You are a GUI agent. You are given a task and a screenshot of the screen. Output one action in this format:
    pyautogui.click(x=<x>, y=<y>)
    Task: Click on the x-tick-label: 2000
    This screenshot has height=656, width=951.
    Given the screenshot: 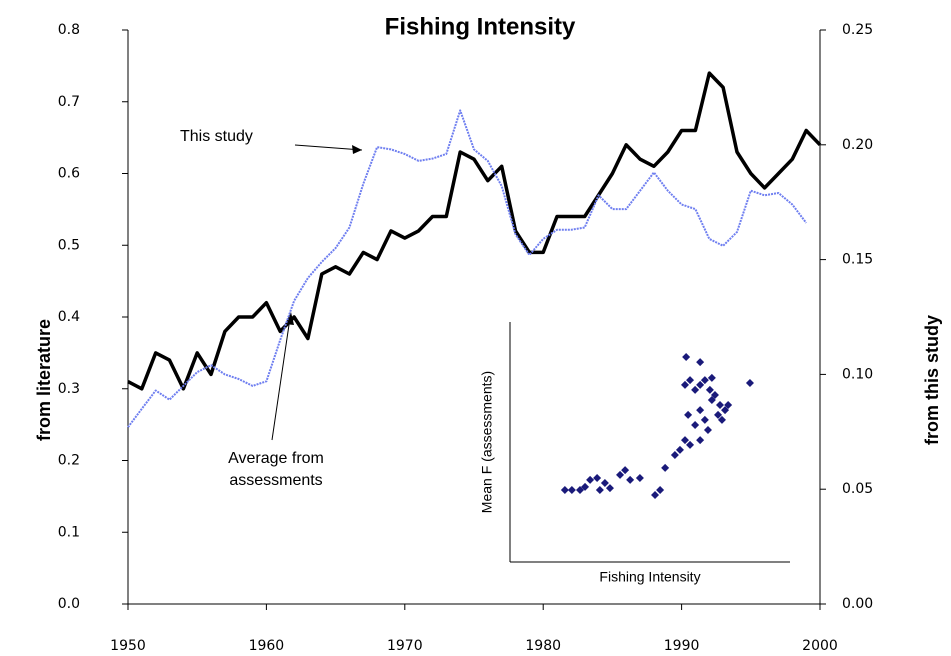 What is the action you would take?
    pyautogui.click(x=820, y=646)
    